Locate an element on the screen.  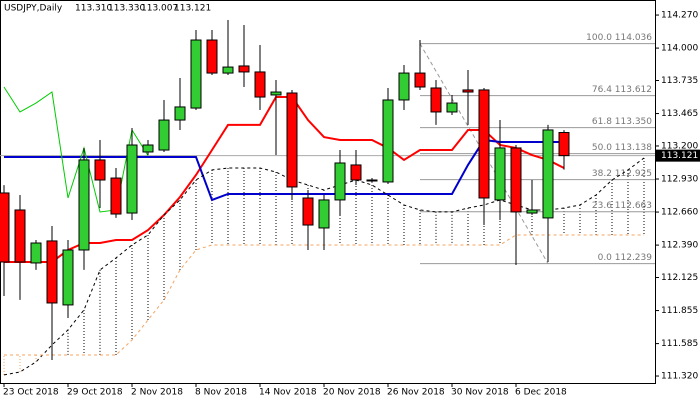
x-tick-label: 20 Nov 2018 is located at coordinates (352, 393).